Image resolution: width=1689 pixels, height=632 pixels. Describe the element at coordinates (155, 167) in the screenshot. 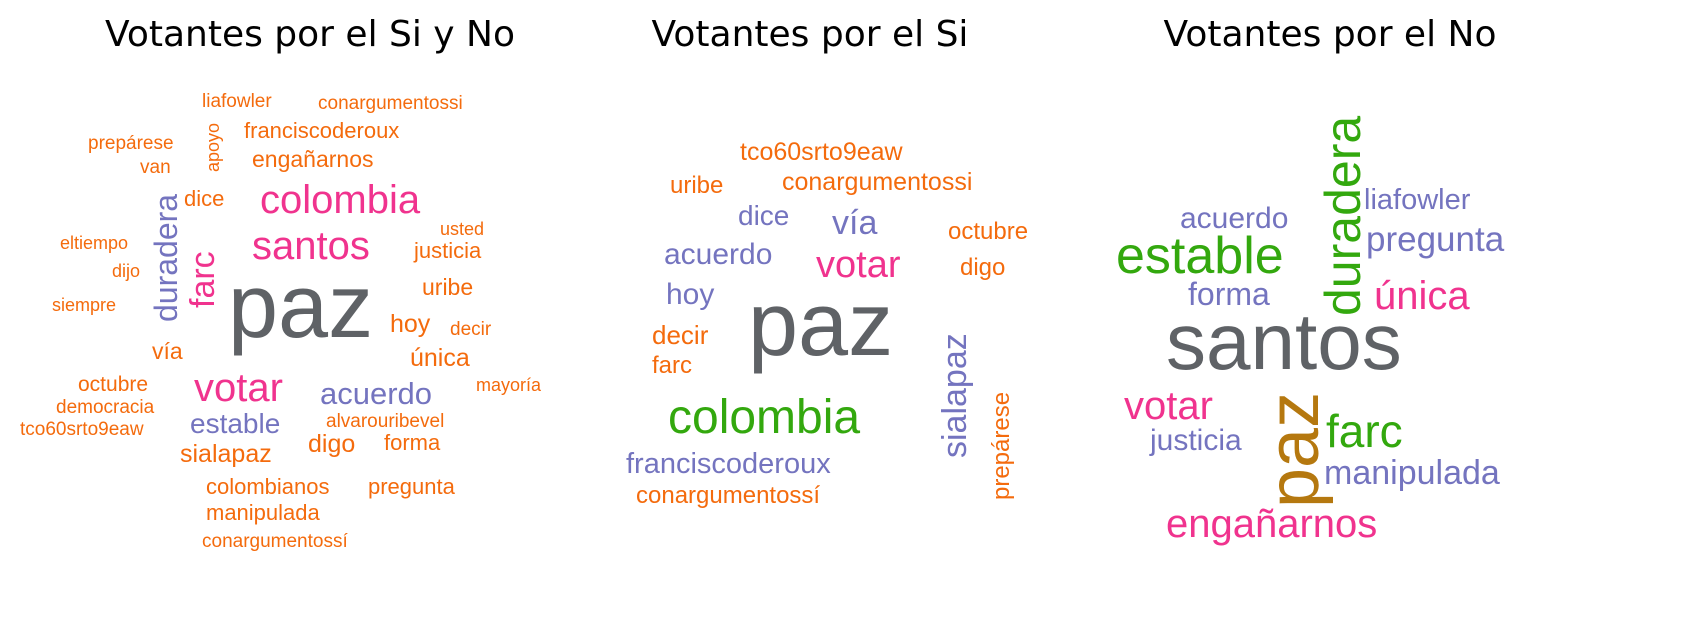

I see `word-van: van` at that location.